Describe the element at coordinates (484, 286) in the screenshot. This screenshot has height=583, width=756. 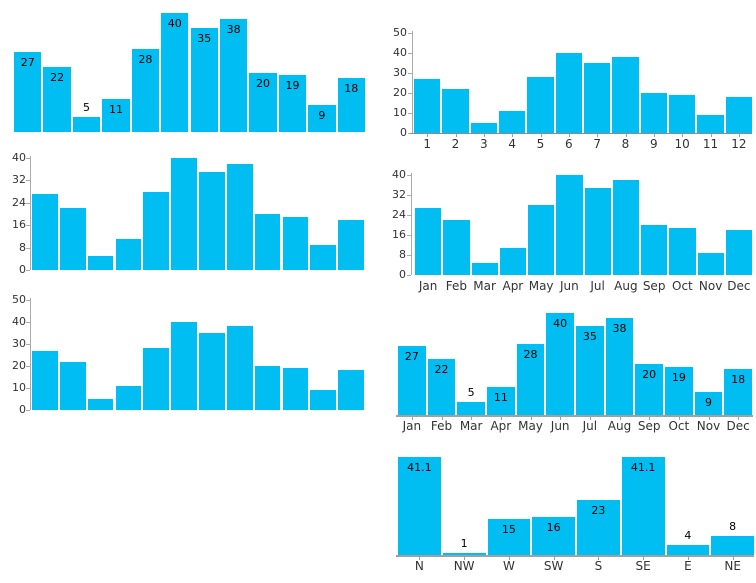
I see `x-tick-label: Mar` at that location.